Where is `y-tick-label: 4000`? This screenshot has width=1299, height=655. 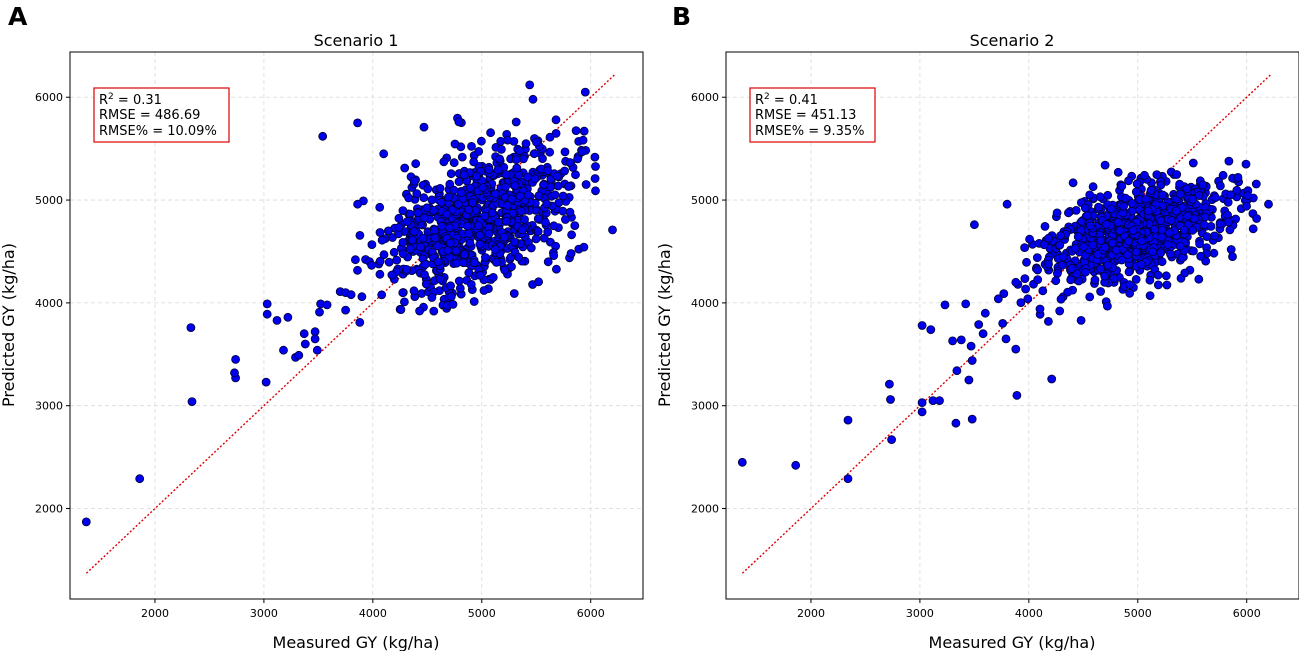
y-tick-label: 4000 is located at coordinates (49, 303).